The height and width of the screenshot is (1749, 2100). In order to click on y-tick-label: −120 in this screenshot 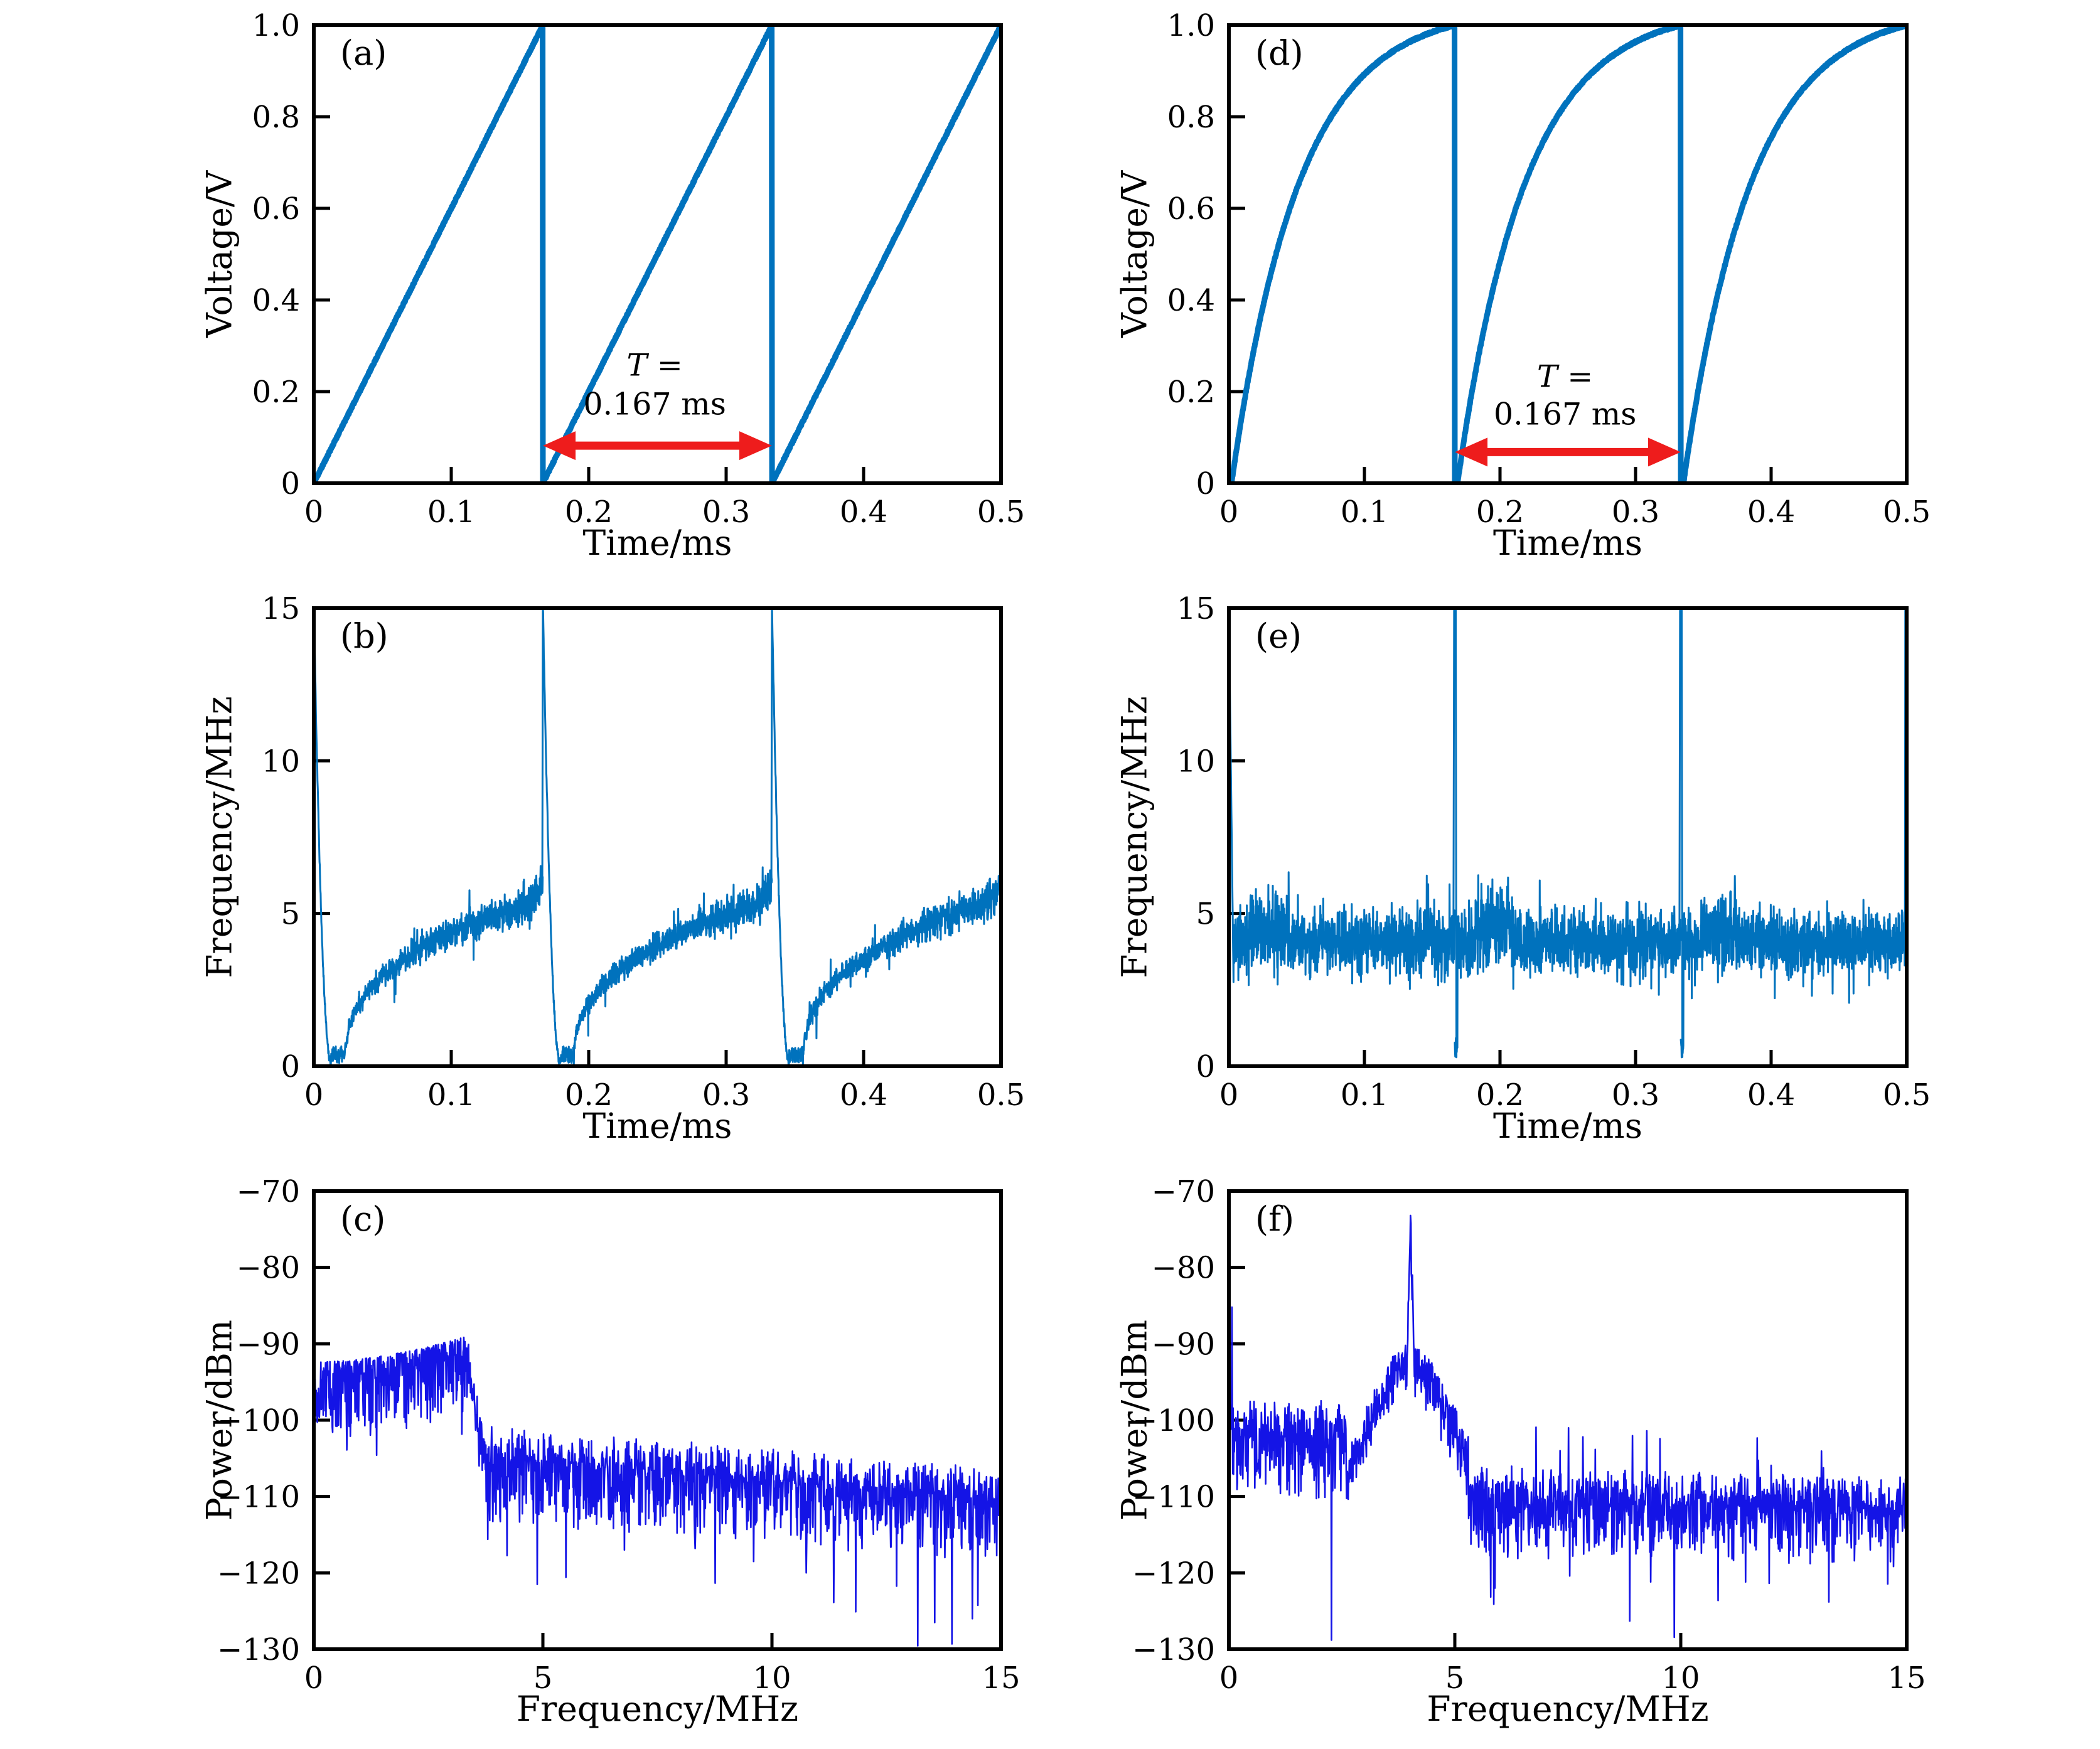, I will do `click(258, 1573)`.